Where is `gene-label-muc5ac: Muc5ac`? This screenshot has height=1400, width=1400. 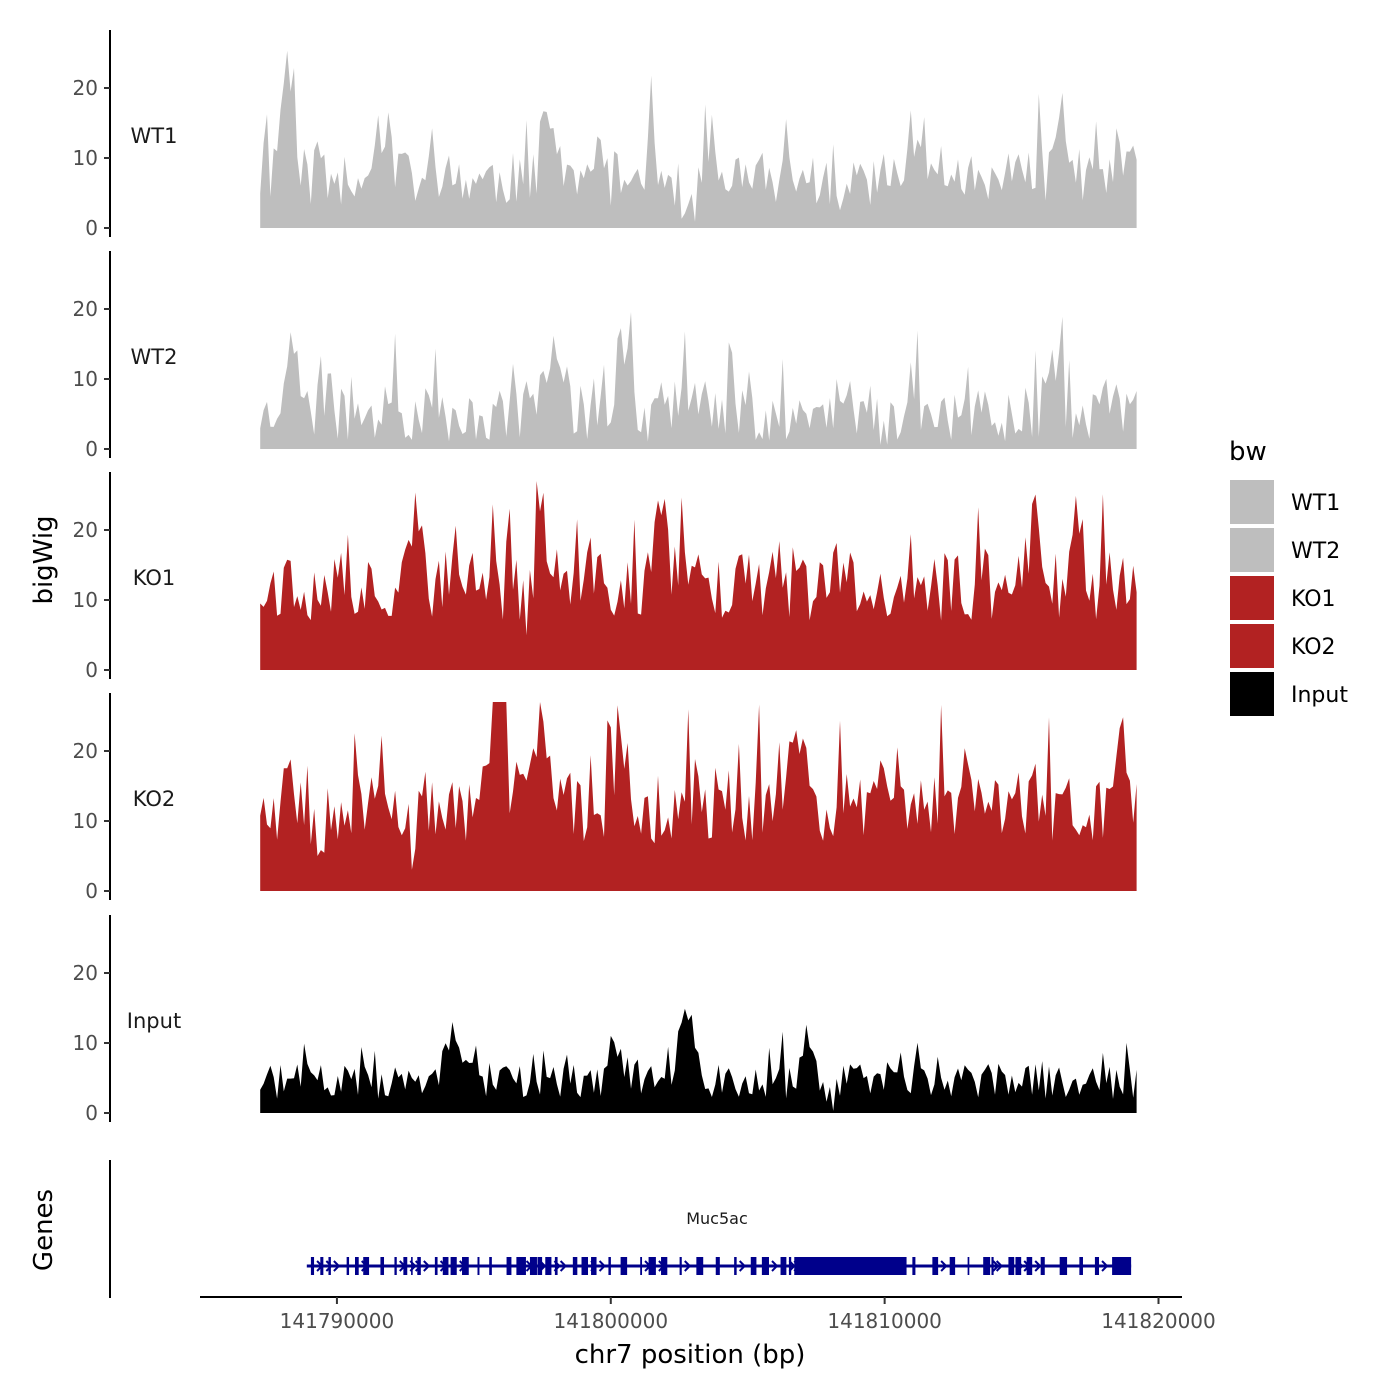 gene-label-muc5ac: Muc5ac is located at coordinates (717, 1218).